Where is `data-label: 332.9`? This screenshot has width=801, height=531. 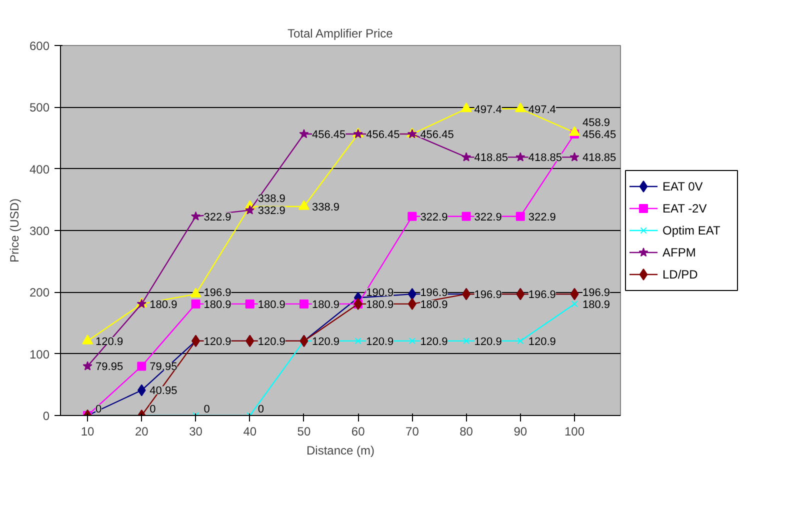
data-label: 332.9 is located at coordinates (272, 211).